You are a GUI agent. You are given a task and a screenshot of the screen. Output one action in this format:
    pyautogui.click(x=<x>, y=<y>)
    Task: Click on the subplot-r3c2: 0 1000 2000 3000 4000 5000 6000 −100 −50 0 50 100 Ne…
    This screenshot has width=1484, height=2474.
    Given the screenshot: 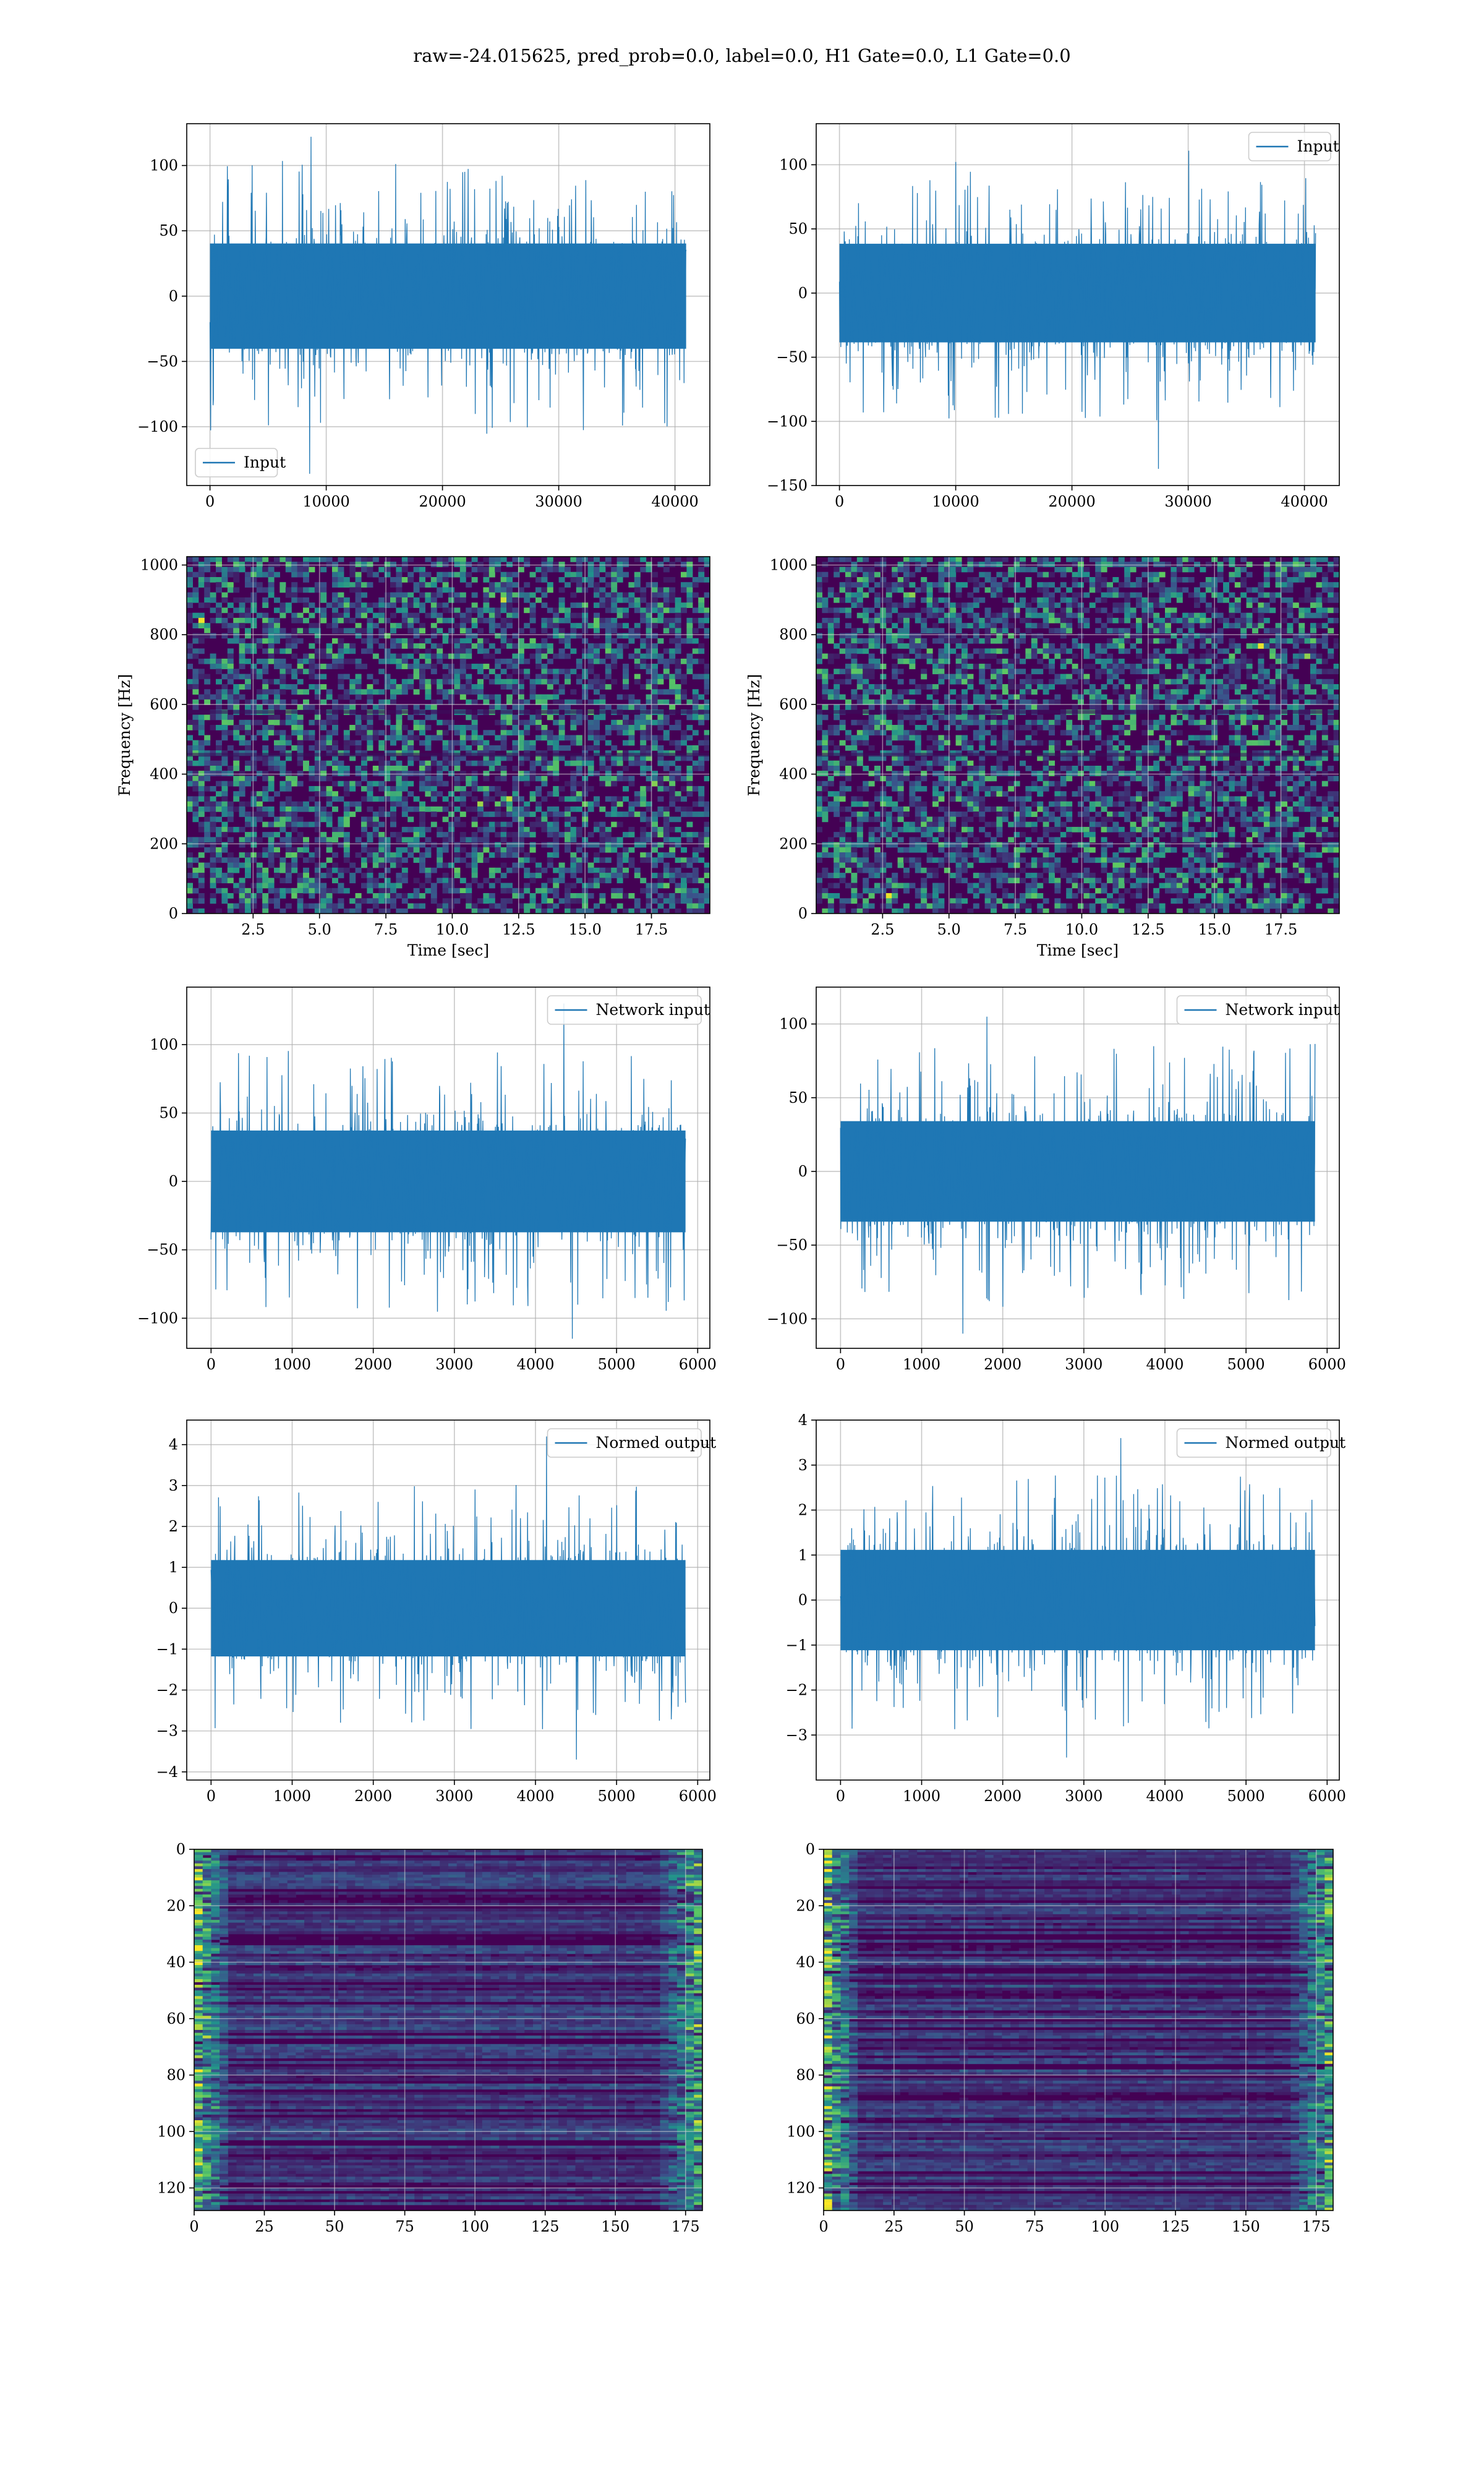 What is the action you would take?
    pyautogui.click(x=1056, y=1180)
    